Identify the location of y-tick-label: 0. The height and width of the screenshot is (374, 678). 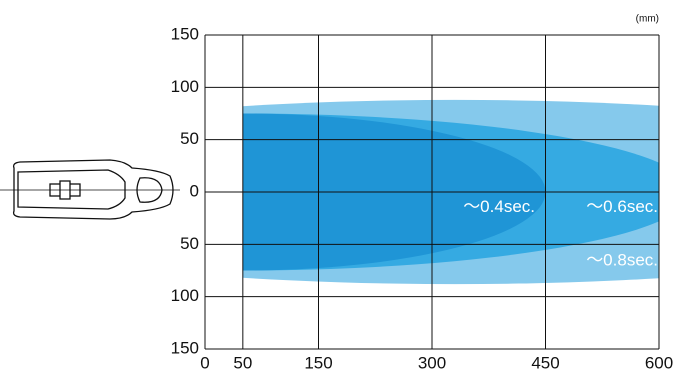
(194, 190).